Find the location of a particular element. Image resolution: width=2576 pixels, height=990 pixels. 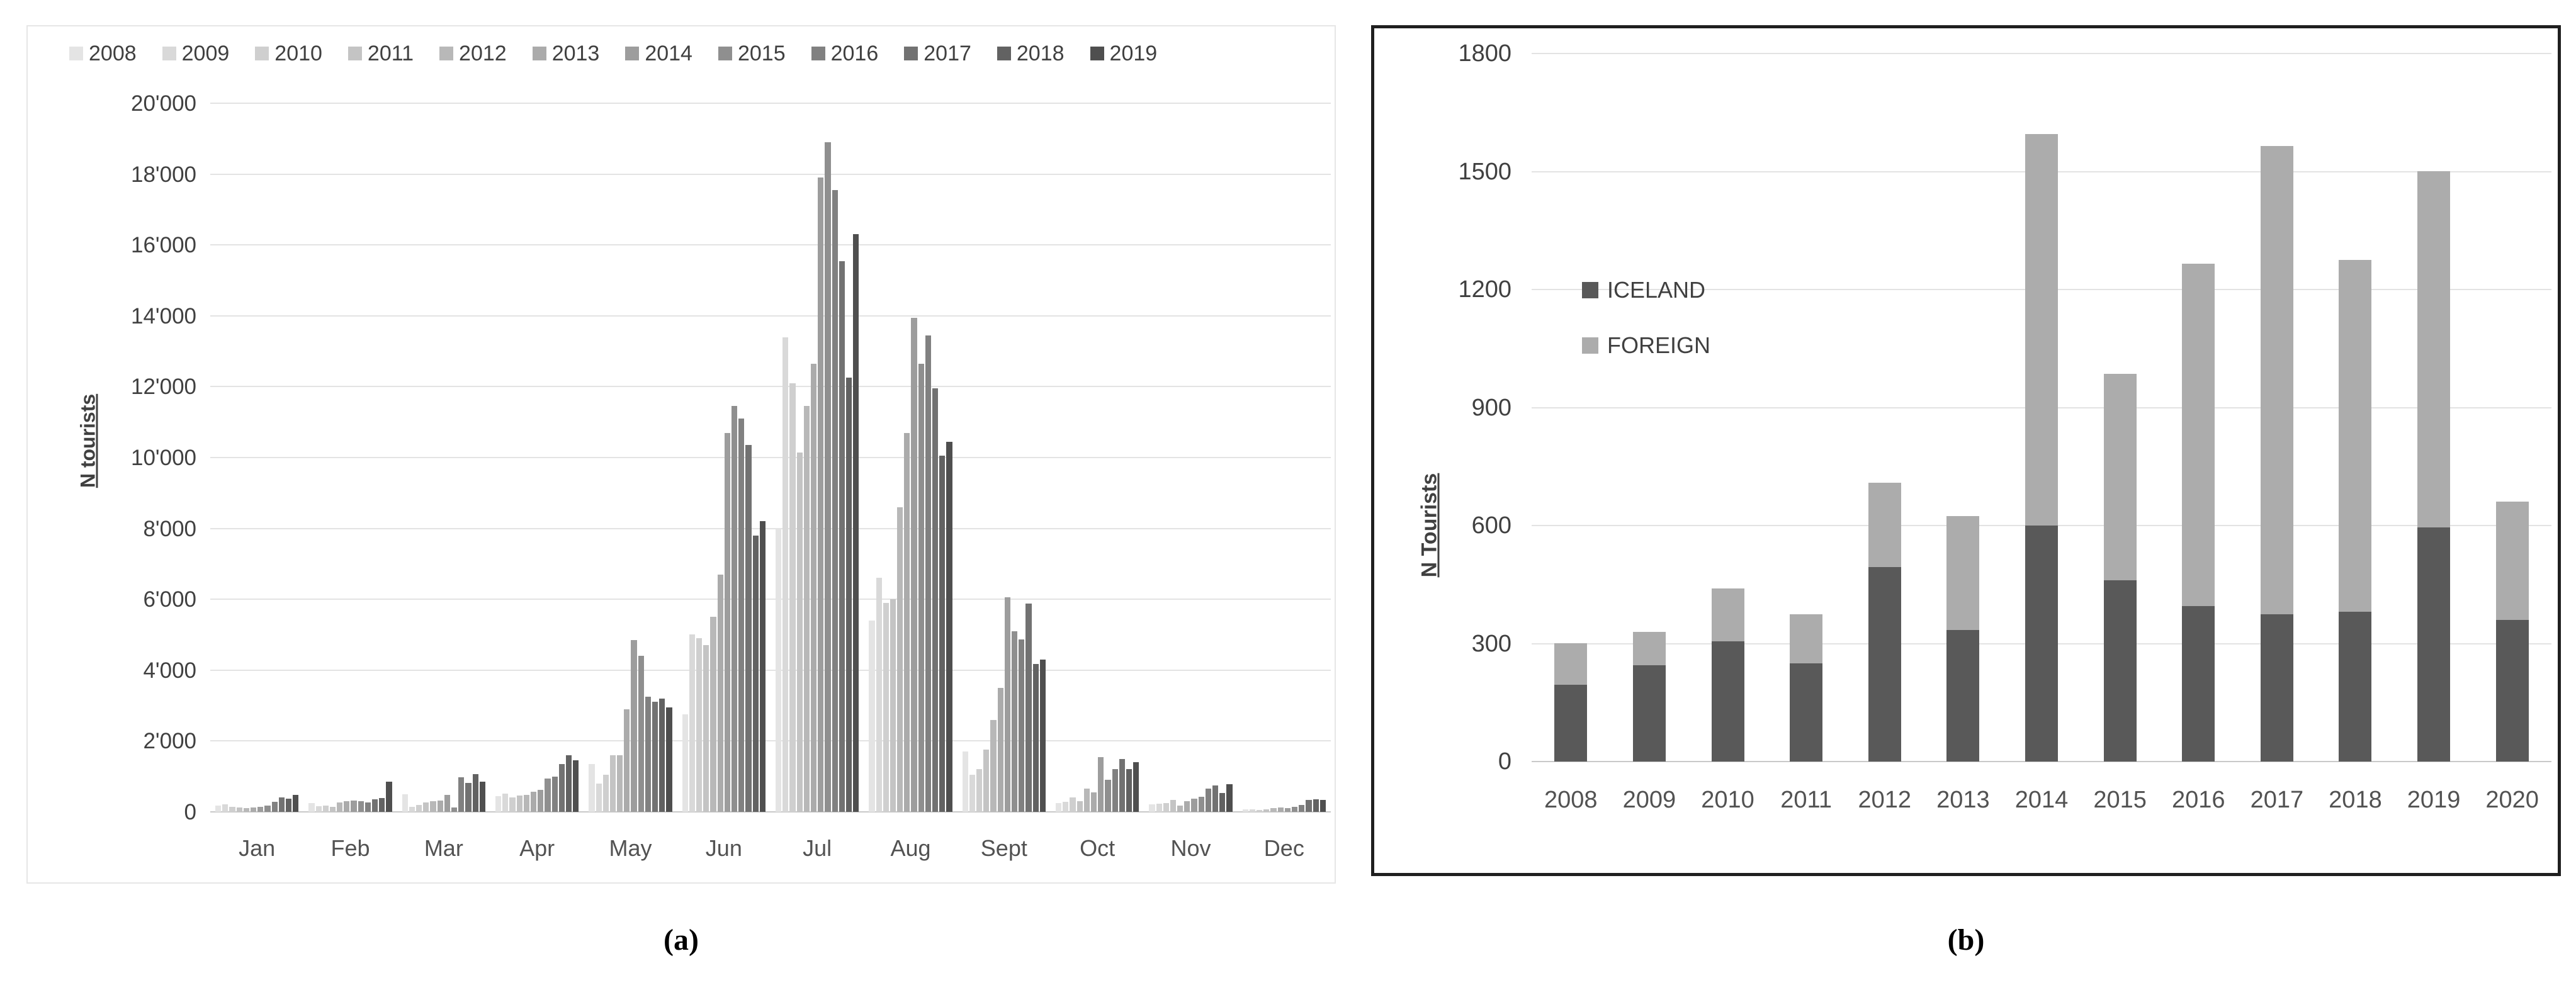

legend-label: 2019 is located at coordinates (1133, 53).